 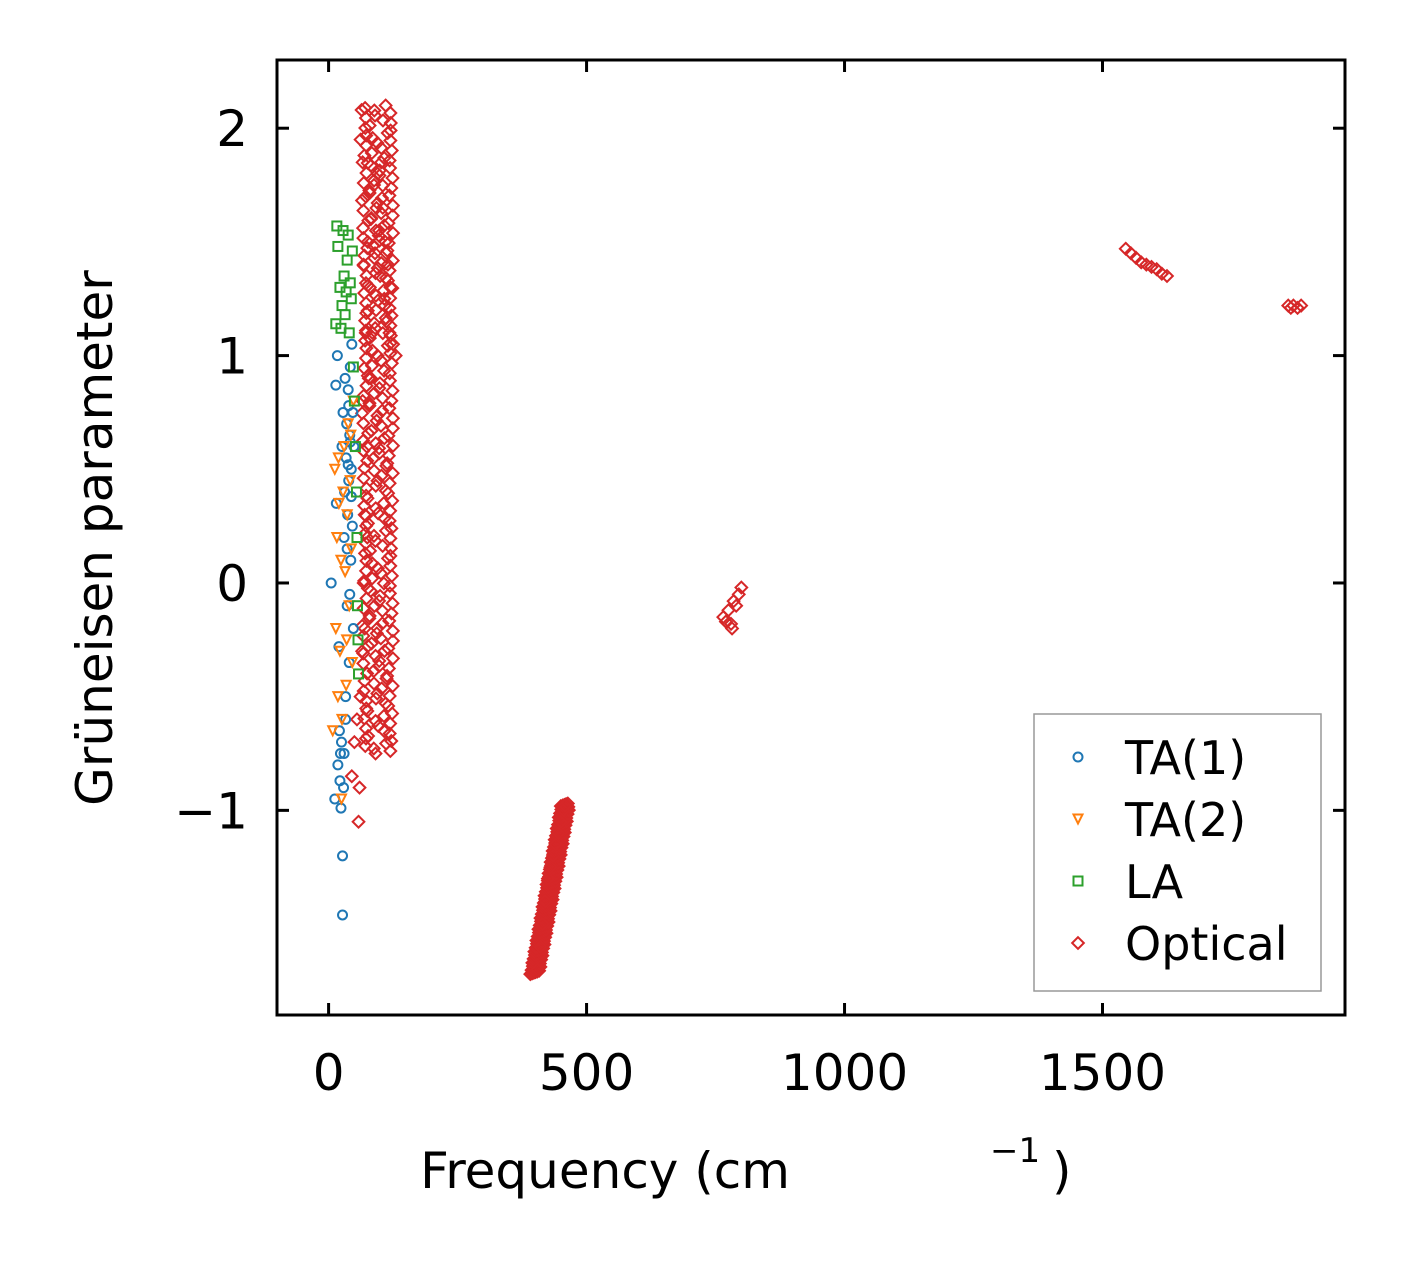 What do you see at coordinates (1178, 944) in the screenshot?
I see `legend-entry: Optical` at bounding box center [1178, 944].